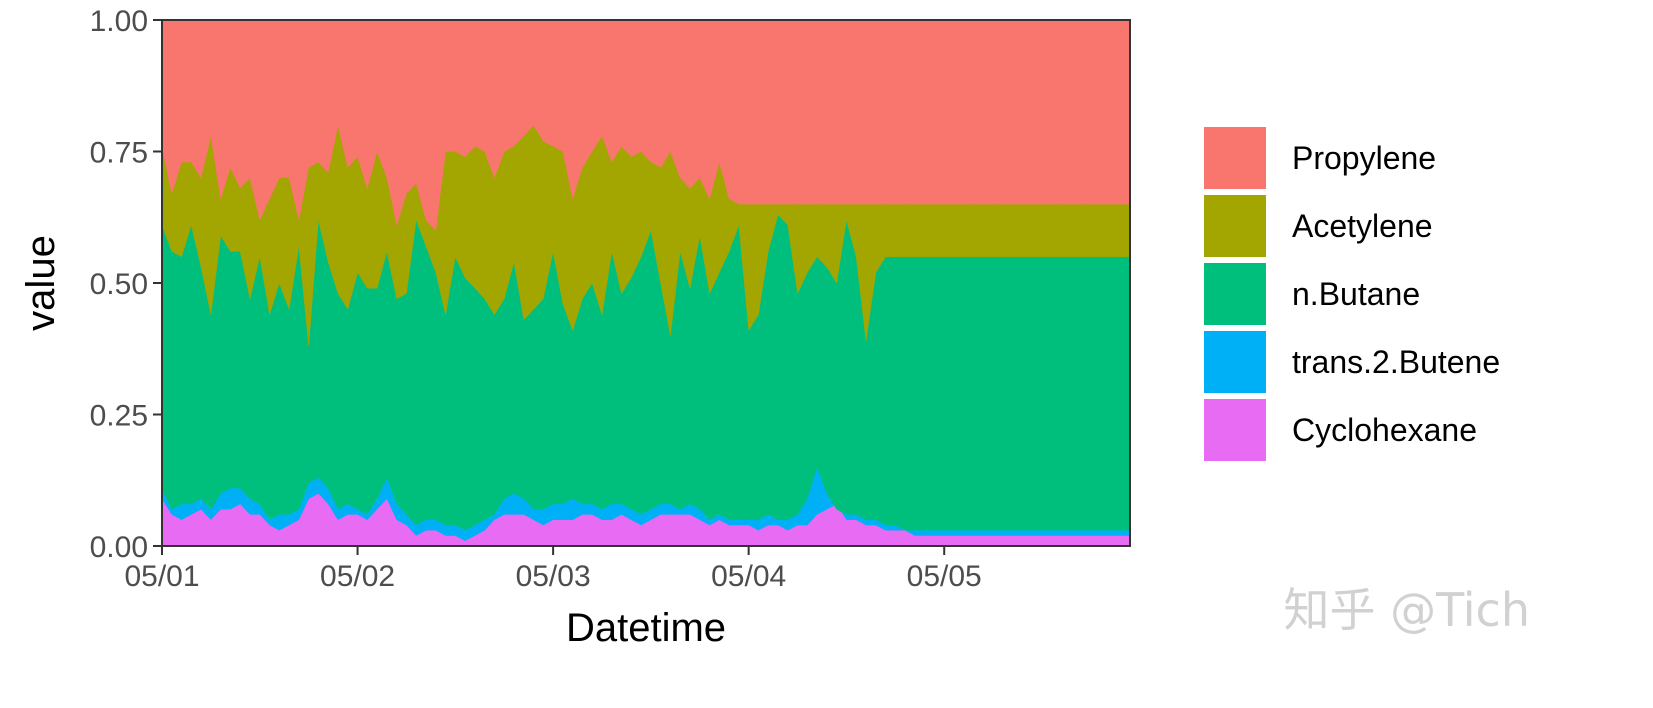  Describe the element at coordinates (119, 21) in the screenshot. I see `y-tick-label: 1.00` at that location.